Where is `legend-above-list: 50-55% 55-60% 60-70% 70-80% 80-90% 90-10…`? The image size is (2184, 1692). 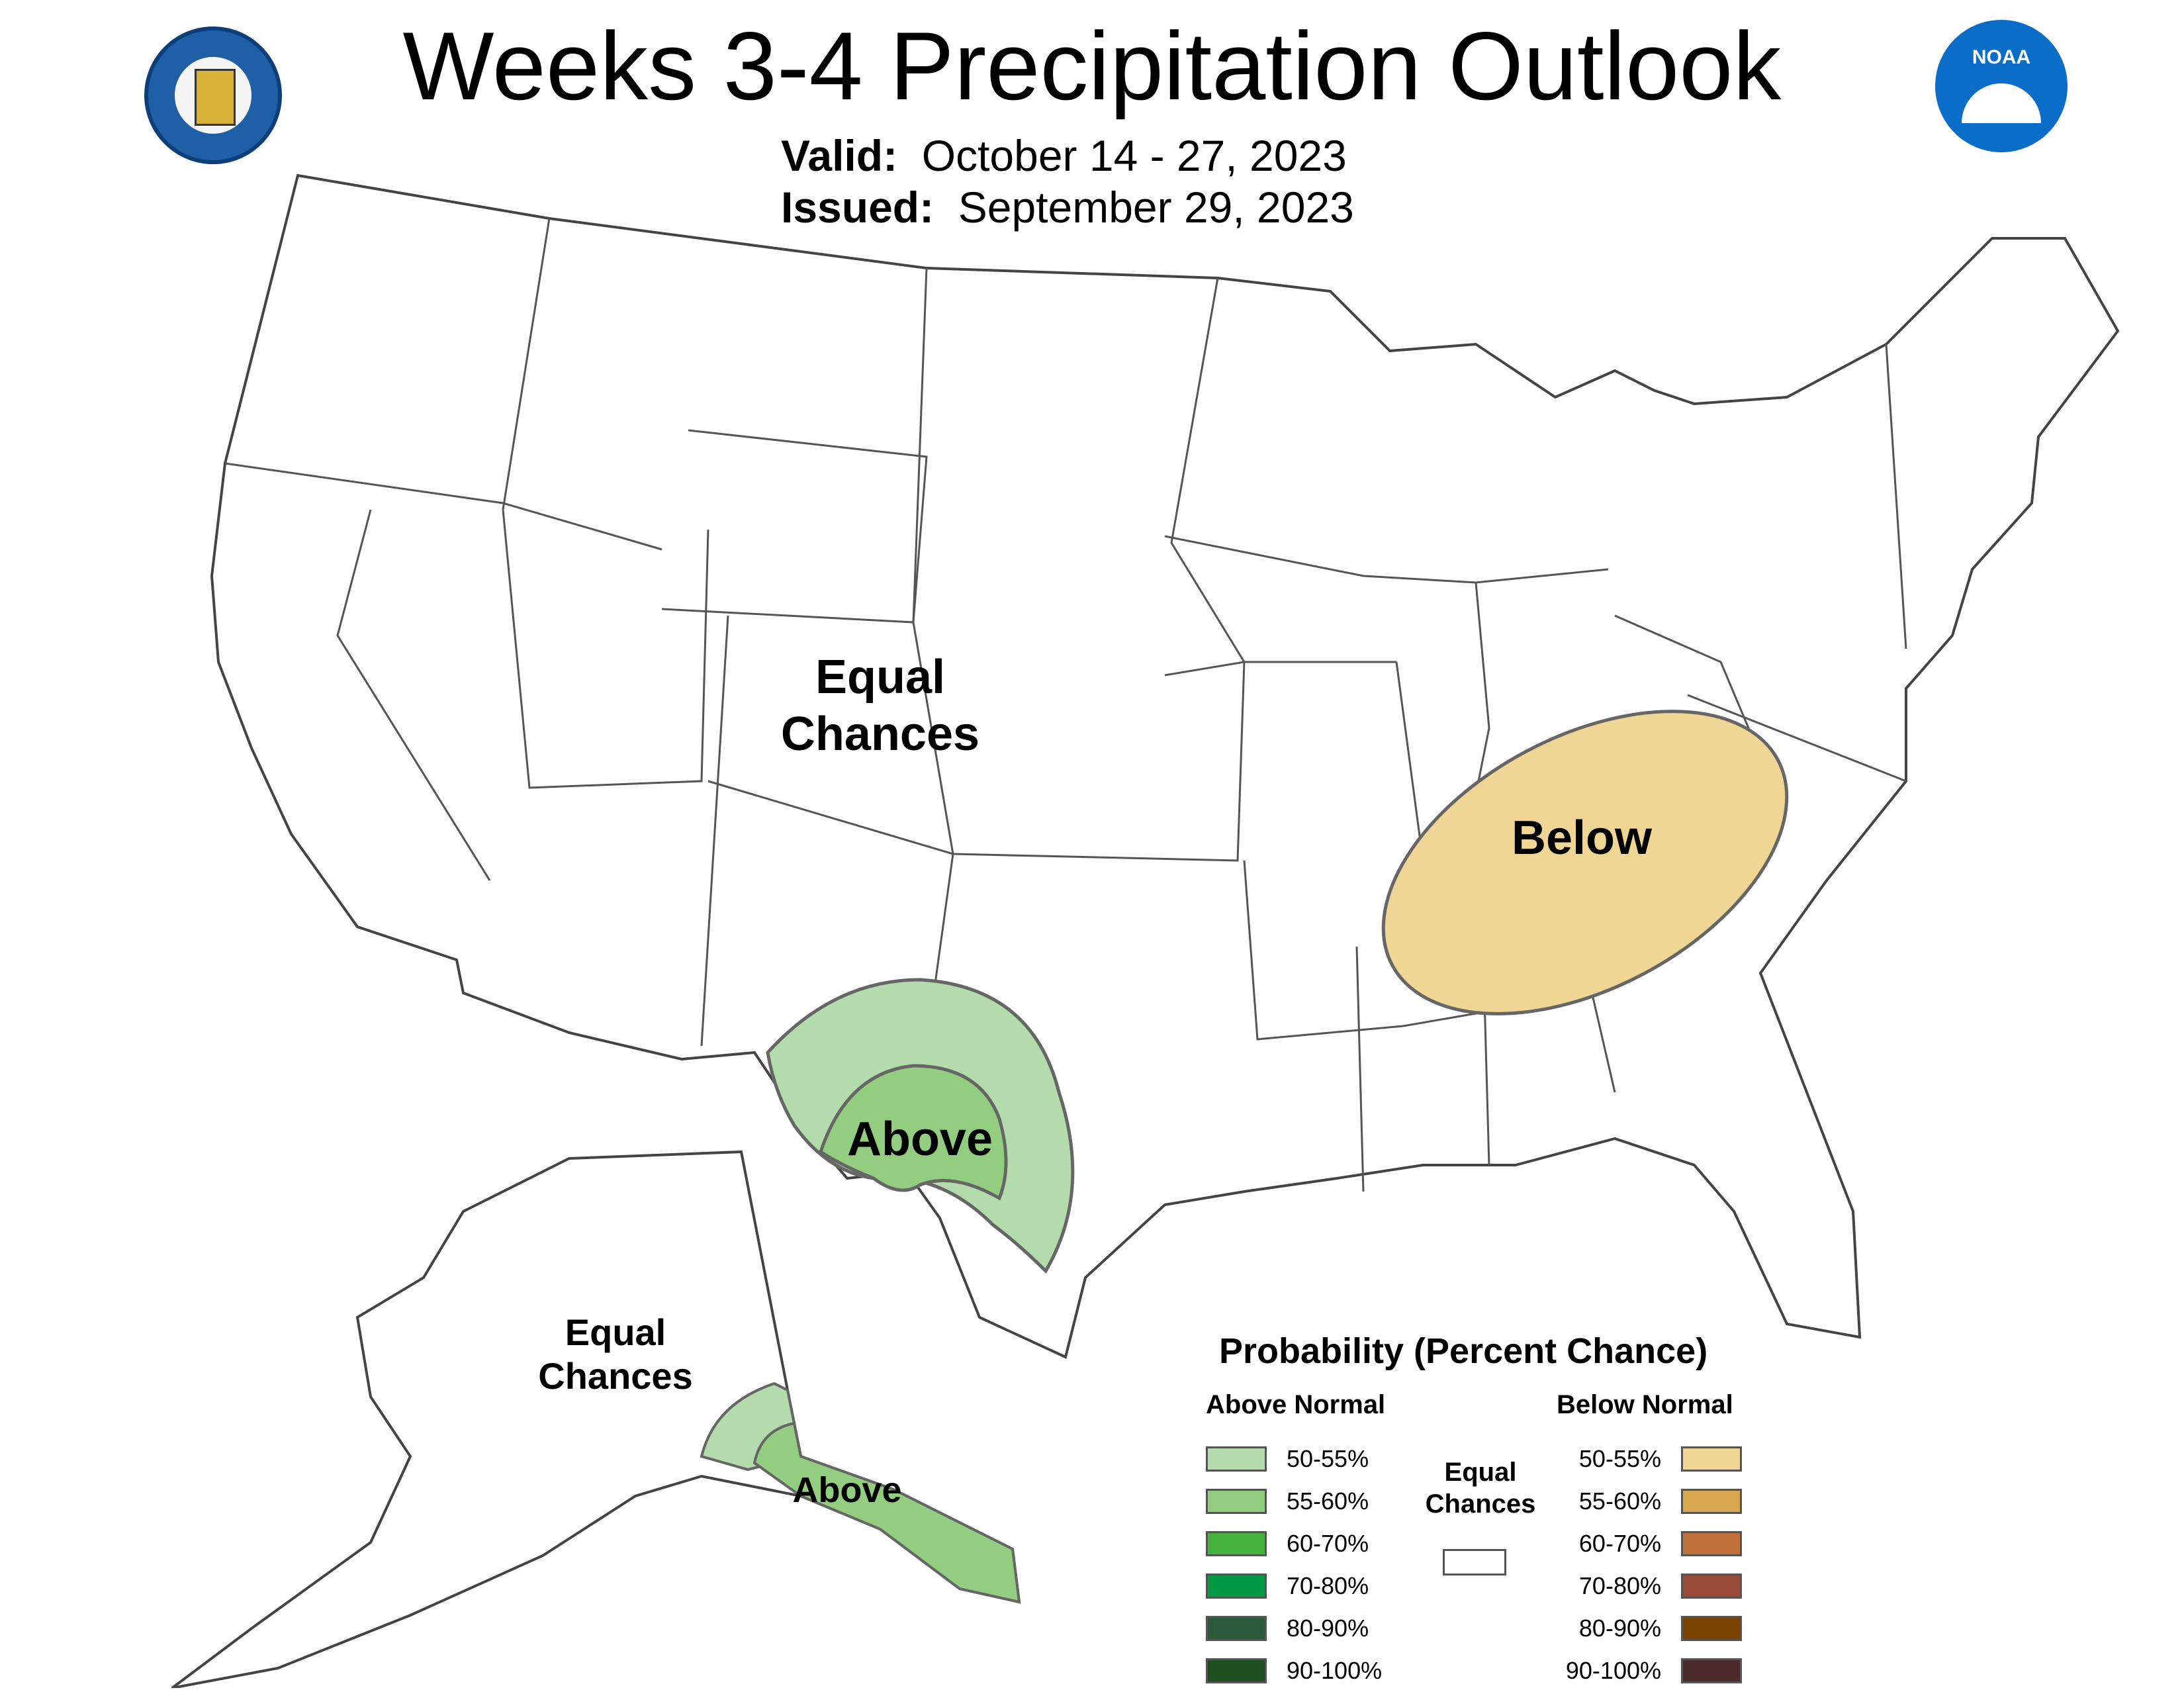 legend-above-list: 50-55% 55-60% 60-70% 70-80% 80-90% 90-10… is located at coordinates (1294, 1565).